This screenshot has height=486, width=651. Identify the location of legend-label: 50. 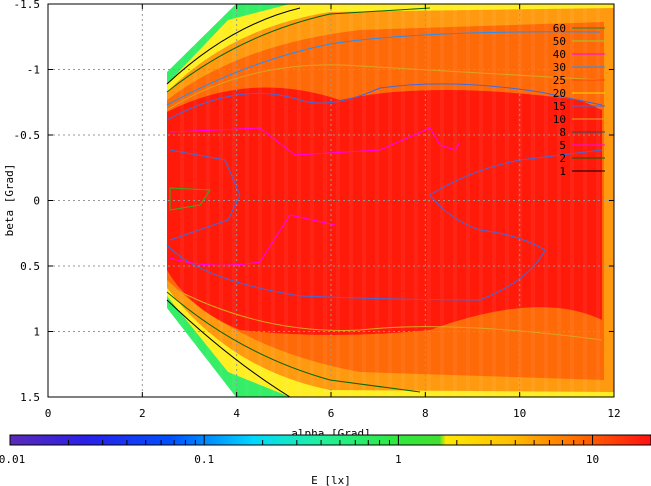
(559, 41).